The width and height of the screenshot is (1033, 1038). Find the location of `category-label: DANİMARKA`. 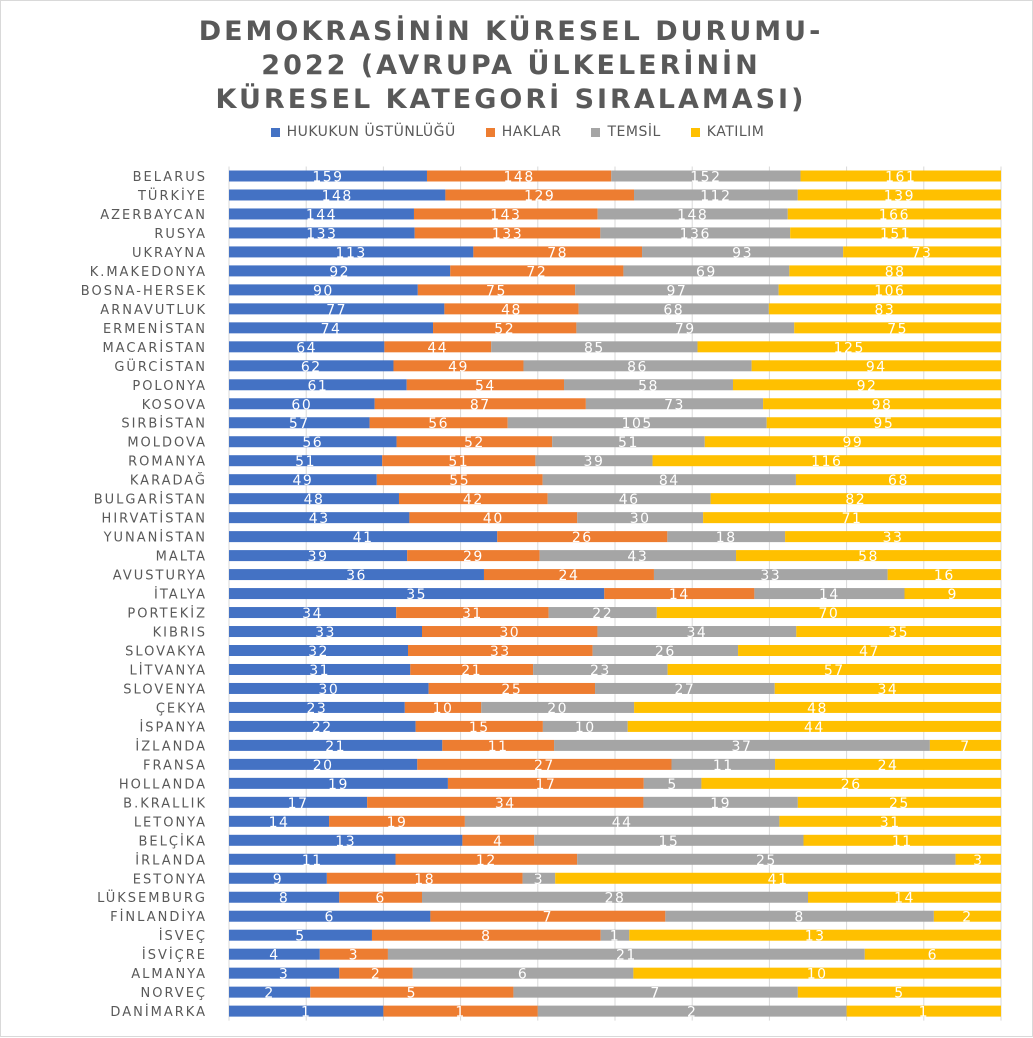

category-label: DANİMARKA is located at coordinates (158, 1012).